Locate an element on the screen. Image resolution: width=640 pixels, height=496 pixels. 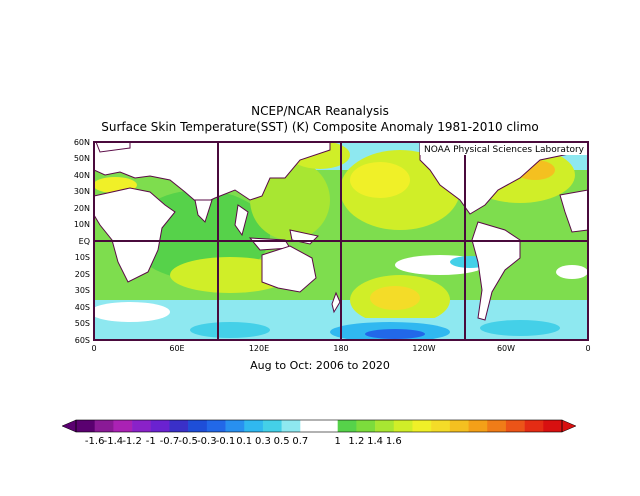
colorbar-label: 1 is located at coordinates (338, 441).